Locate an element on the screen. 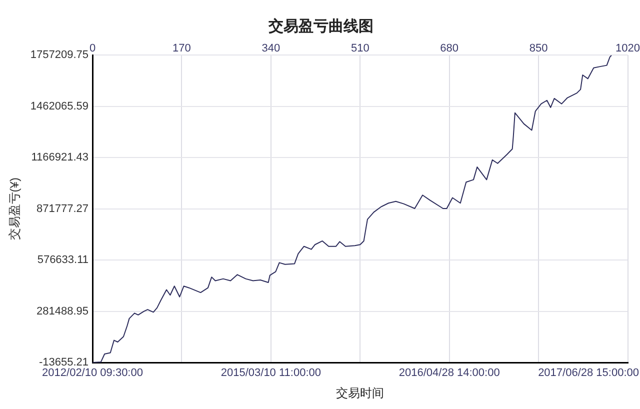 This screenshot has width=640, height=409. chart-title: 交易盈亏曲线图 is located at coordinates (321, 26).